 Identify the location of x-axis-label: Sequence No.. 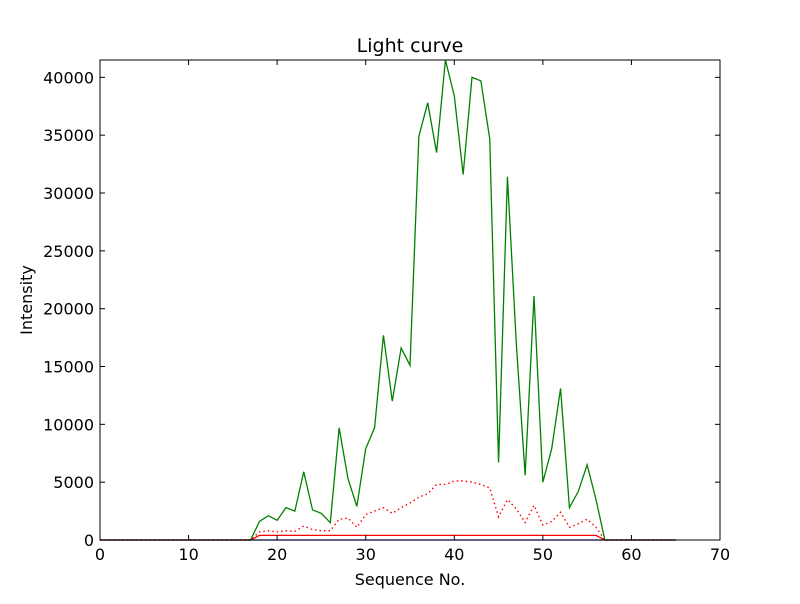
(410, 579).